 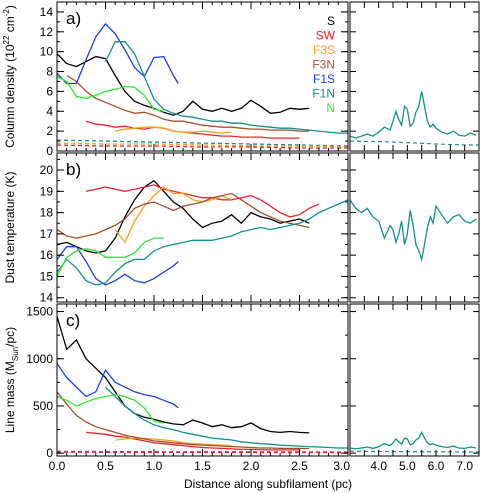 What do you see at coordinates (10, 96) in the screenshot?
I see `y-axis-label-part: Column density (10` at bounding box center [10, 96].